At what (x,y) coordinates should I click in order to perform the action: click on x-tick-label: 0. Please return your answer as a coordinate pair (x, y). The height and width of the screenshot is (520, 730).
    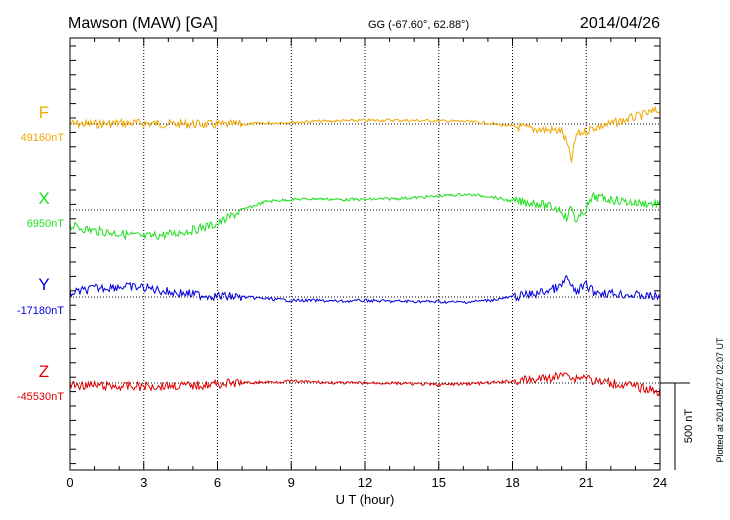
    Looking at the image, I should click on (69, 482).